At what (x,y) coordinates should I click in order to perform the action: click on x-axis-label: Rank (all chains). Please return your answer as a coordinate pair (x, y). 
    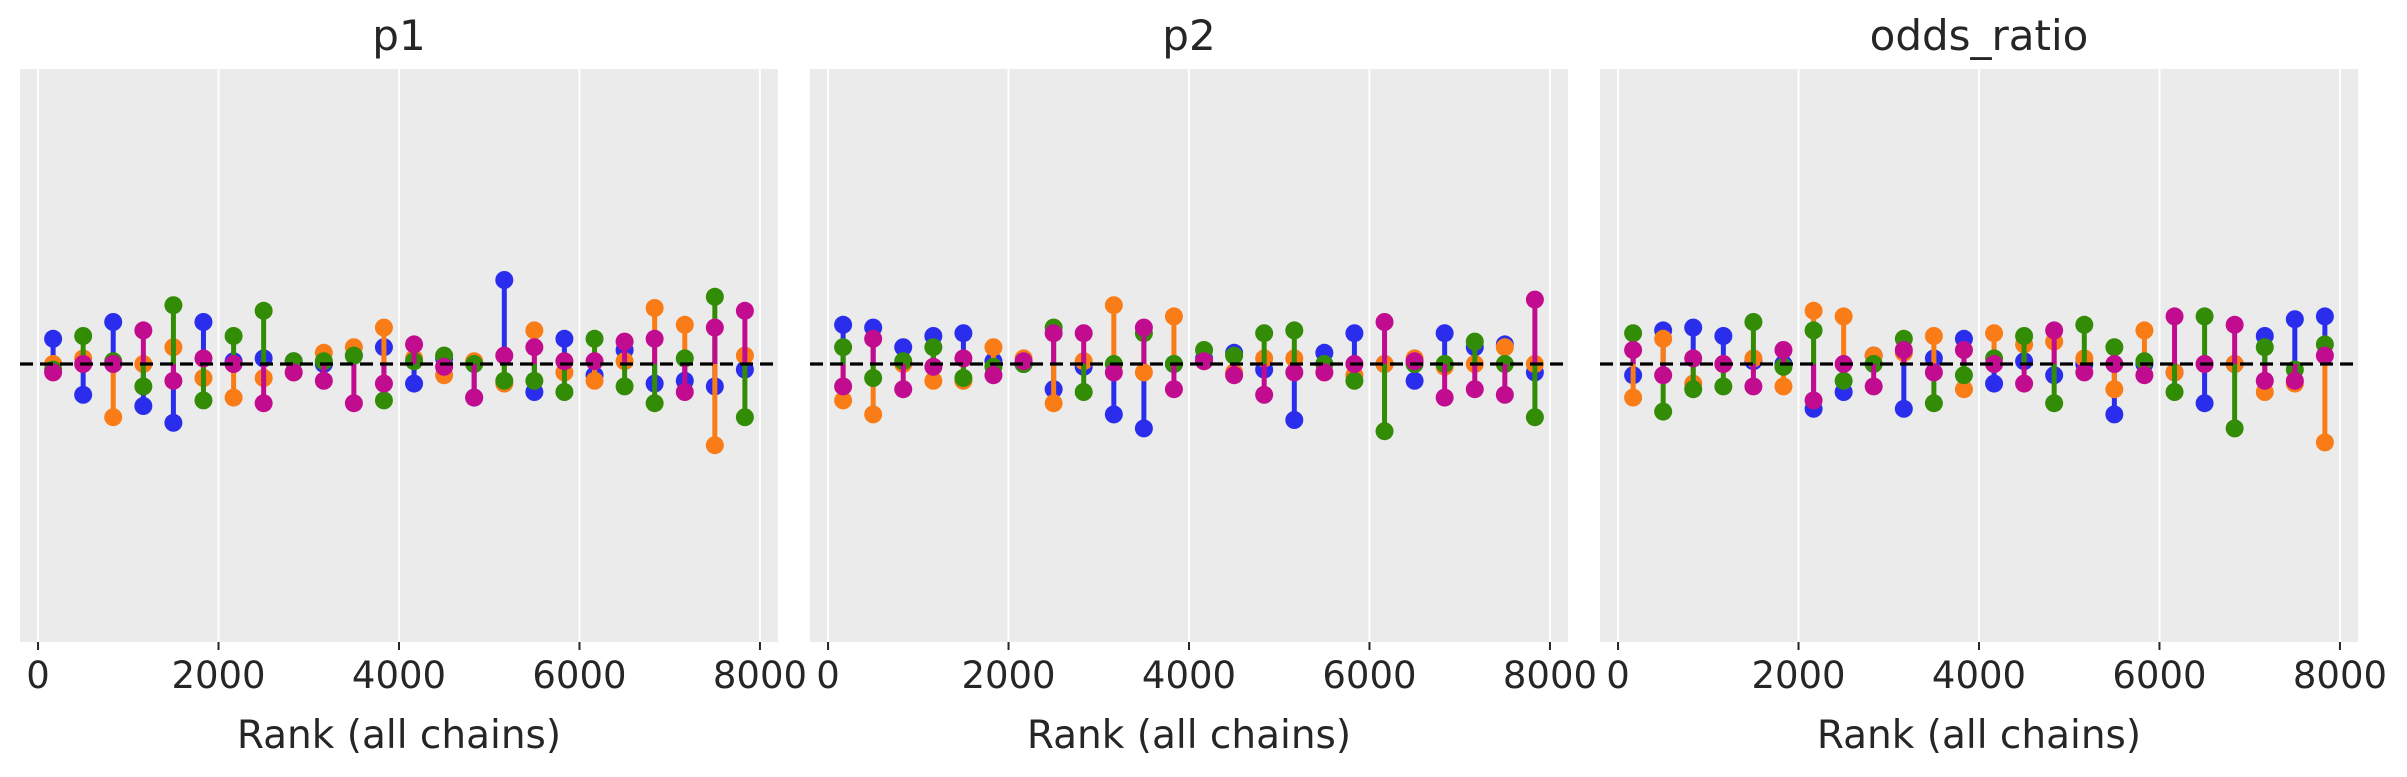
    Looking at the image, I should click on (1189, 735).